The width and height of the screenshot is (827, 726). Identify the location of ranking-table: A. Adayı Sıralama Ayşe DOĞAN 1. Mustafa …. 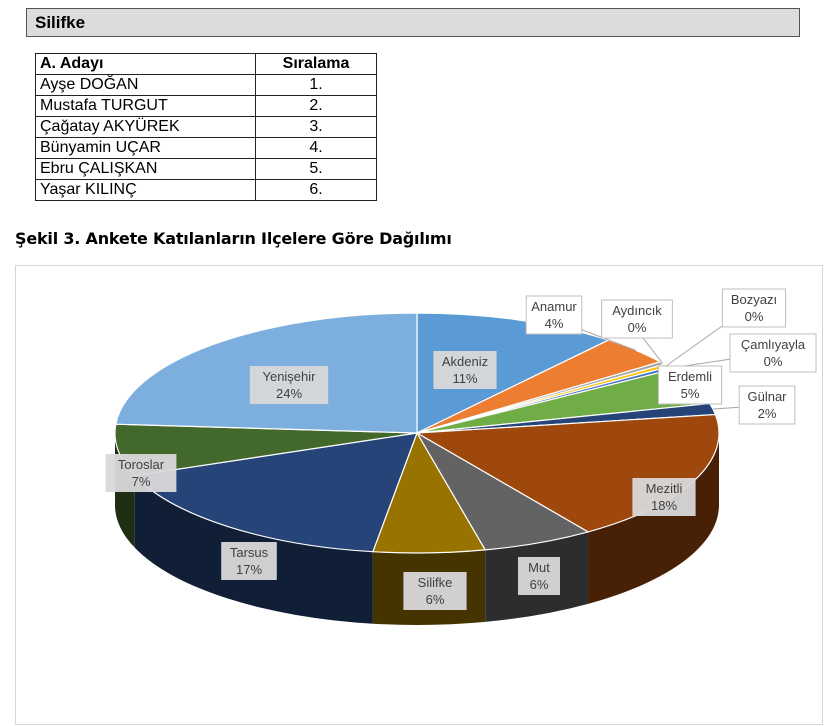
(206, 127).